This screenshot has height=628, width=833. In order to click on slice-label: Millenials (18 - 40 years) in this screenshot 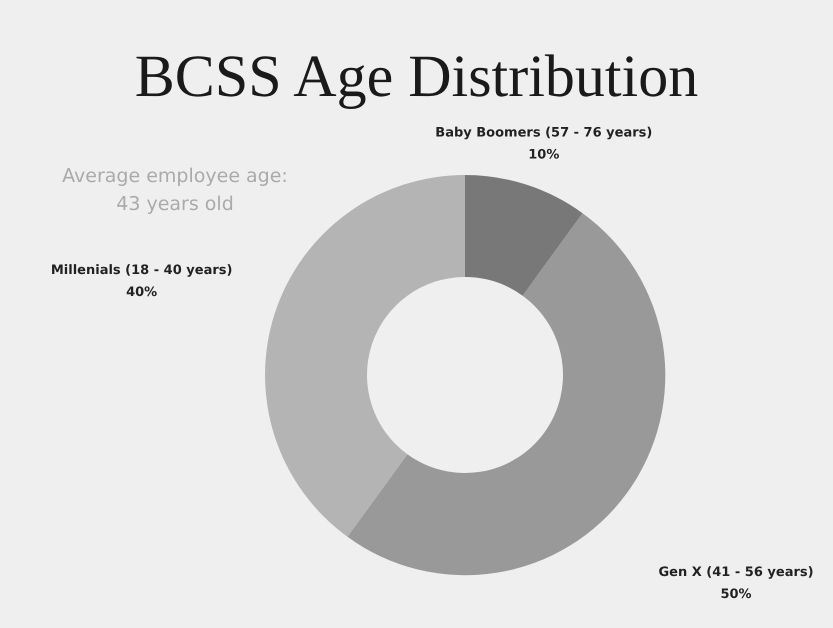, I will do `click(141, 270)`.